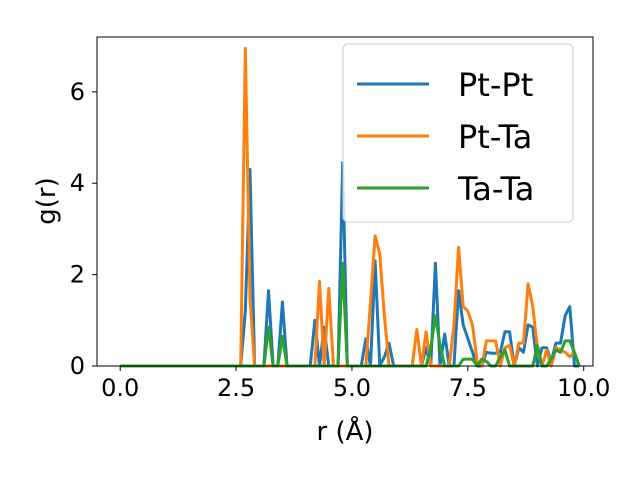 Image resolution: width=640 pixels, height=480 pixels. What do you see at coordinates (120, 388) in the screenshot?
I see `x-tick-label: 0.0` at bounding box center [120, 388].